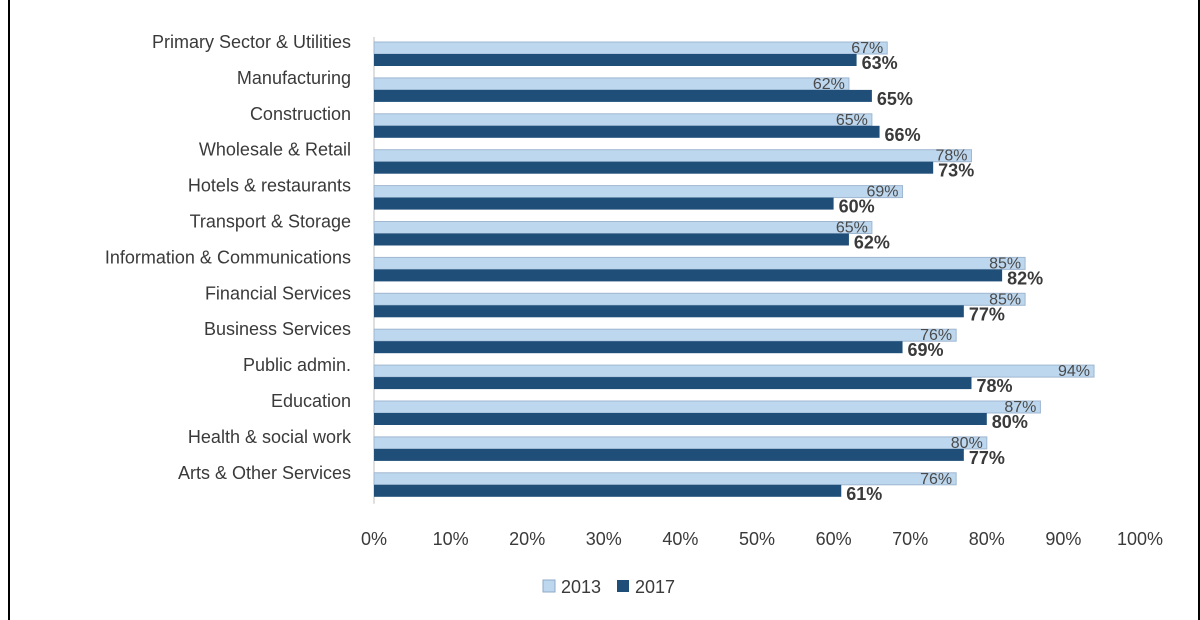 The width and height of the screenshot is (1200, 620). I want to click on data-label-2013: 62%, so click(829, 84).